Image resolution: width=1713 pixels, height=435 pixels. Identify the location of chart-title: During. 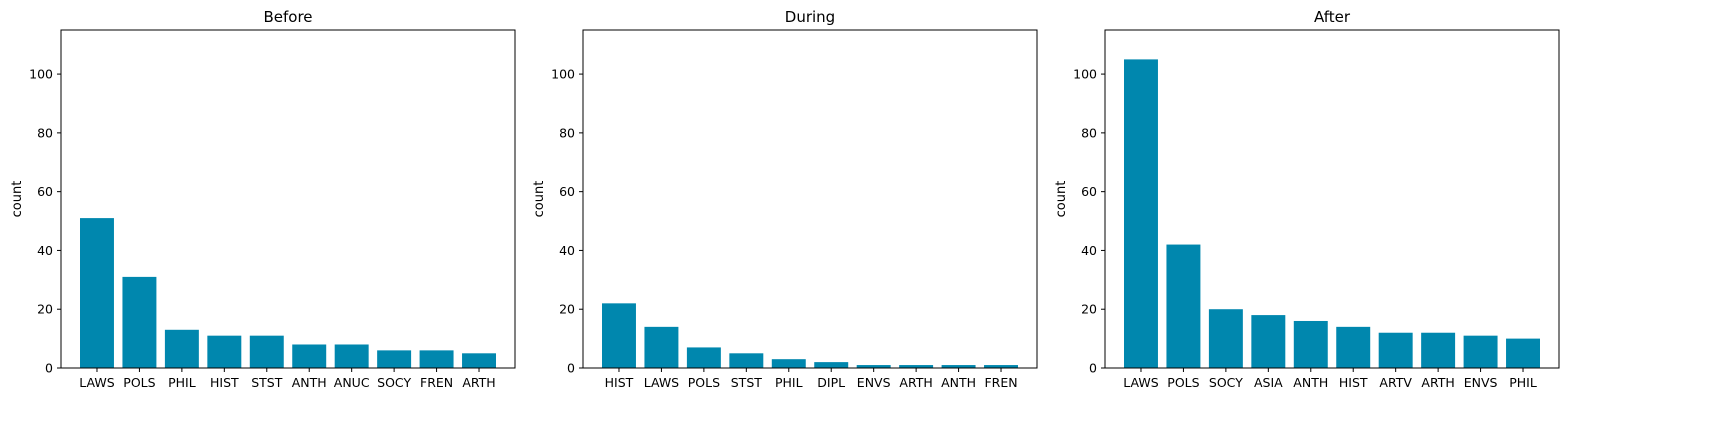
(810, 17).